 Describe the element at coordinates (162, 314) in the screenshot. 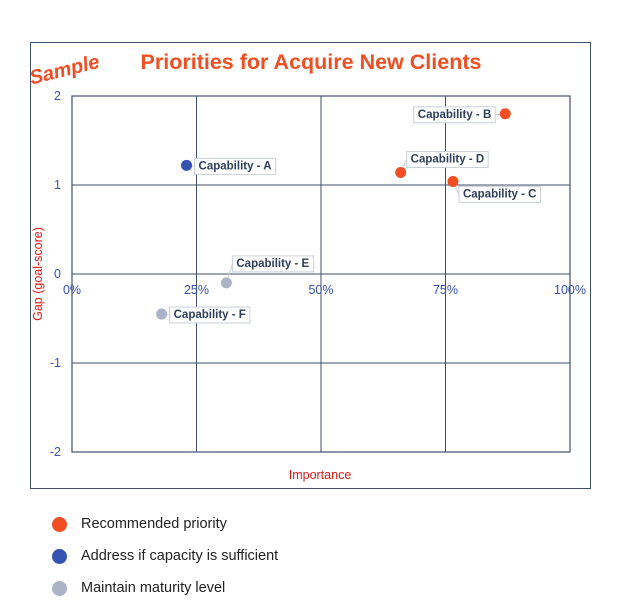

I see `data-point-capability-f` at that location.